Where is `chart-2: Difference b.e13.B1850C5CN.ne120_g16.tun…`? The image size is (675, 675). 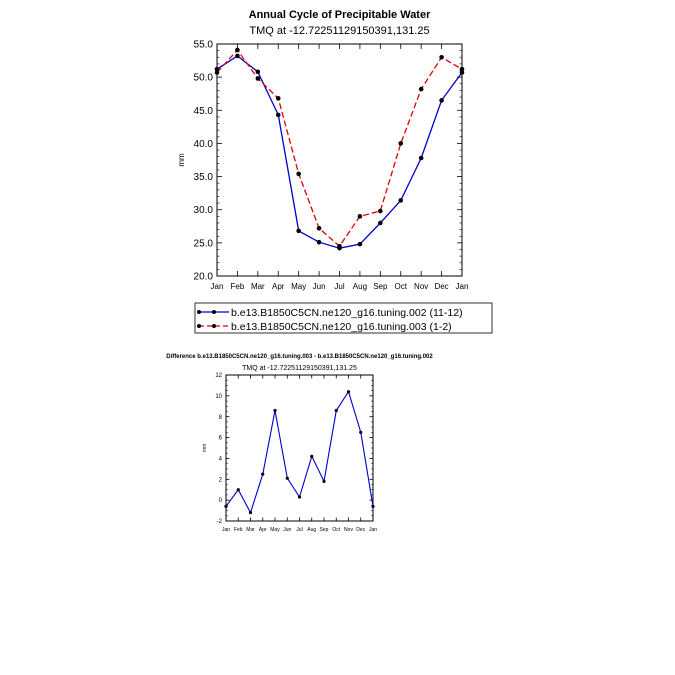 chart-2: Difference b.e13.B1850C5CN.ne120_g16.tun… is located at coordinates (299, 443).